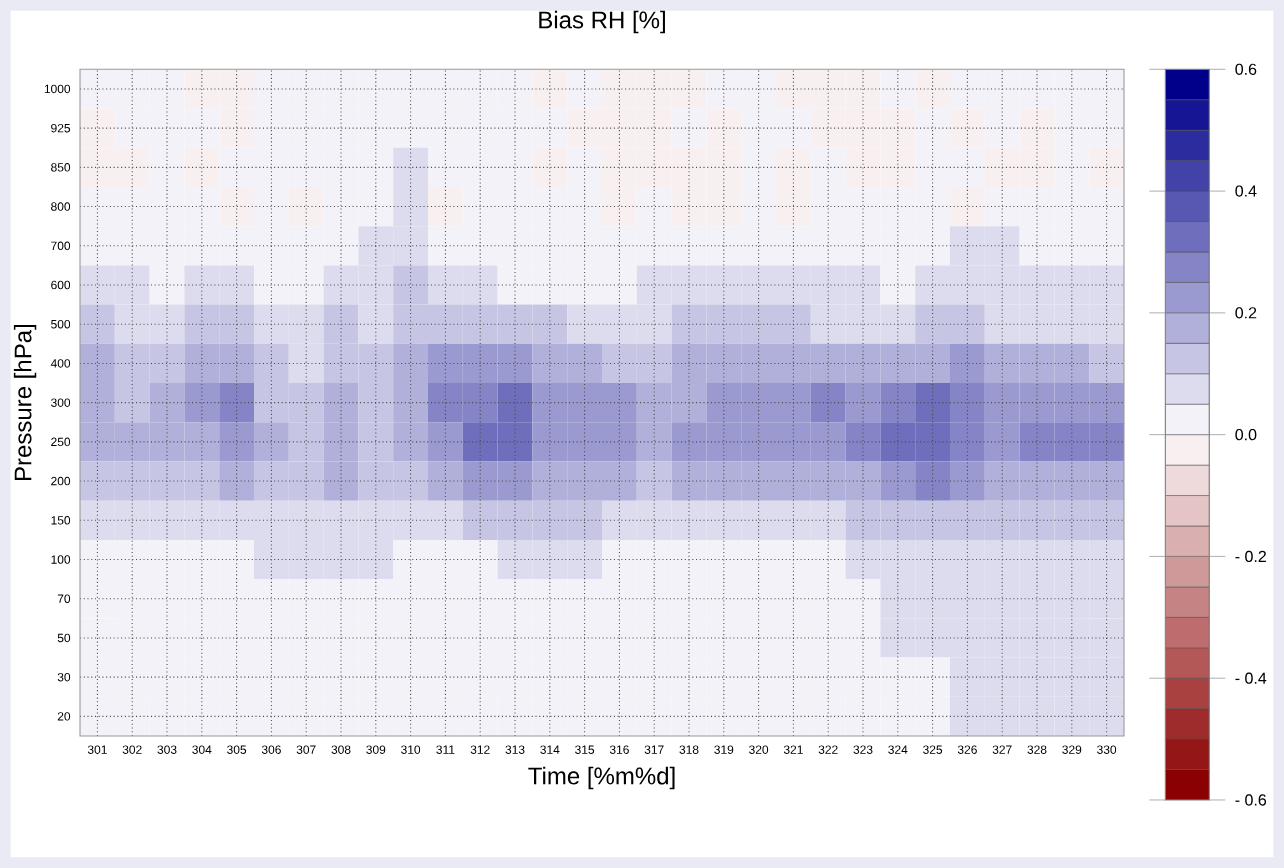 The image size is (1284, 868). What do you see at coordinates (602, 22) in the screenshot?
I see `chart-title: Bias RH [%]` at bounding box center [602, 22].